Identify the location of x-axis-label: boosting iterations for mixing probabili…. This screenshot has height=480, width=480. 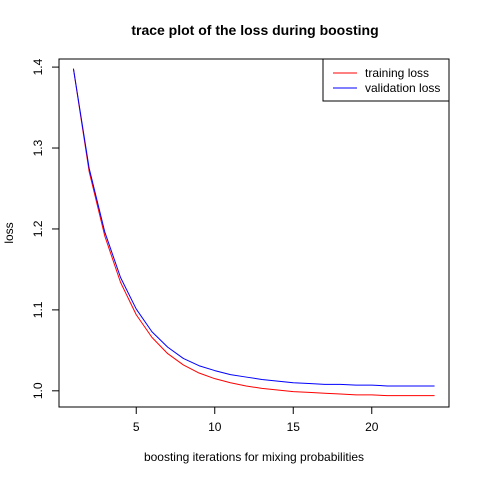
(254, 457).